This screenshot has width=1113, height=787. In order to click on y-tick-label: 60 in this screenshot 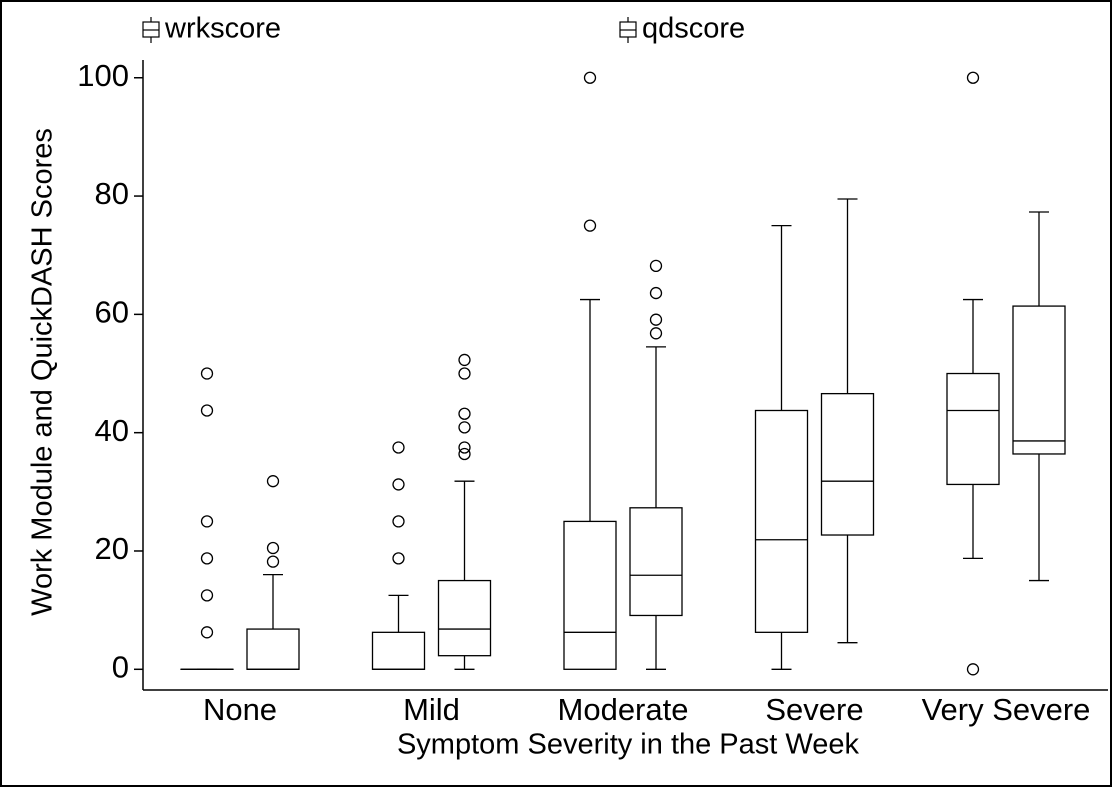, I will do `click(112, 312)`.